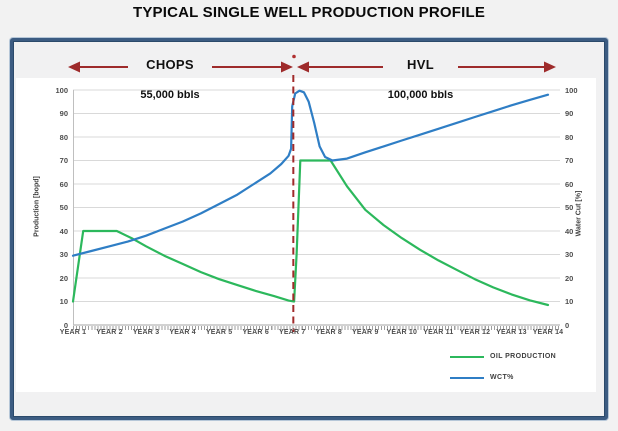 Image resolution: width=618 pixels, height=431 pixels. What do you see at coordinates (569, 113) in the screenshot?
I see `y-axis-tick-label-right: 90` at bounding box center [569, 113].